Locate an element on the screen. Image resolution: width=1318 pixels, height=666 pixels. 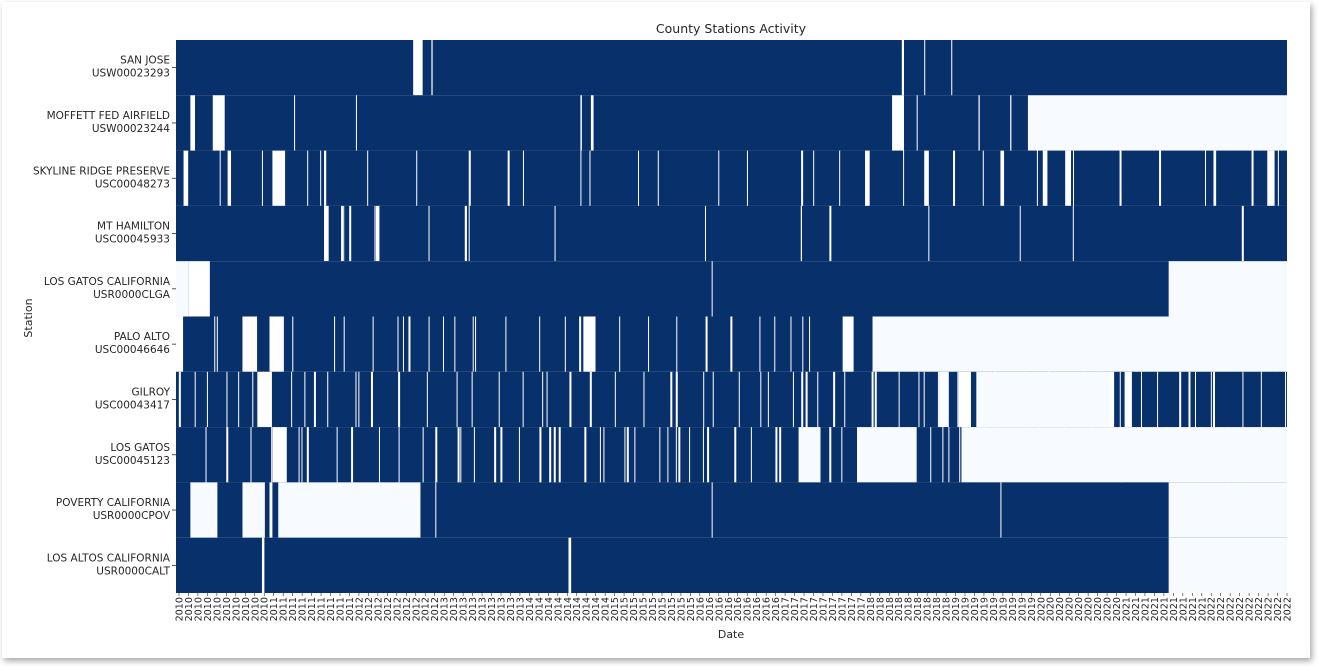
x-tick-label: 2011 is located at coordinates (312, 609).